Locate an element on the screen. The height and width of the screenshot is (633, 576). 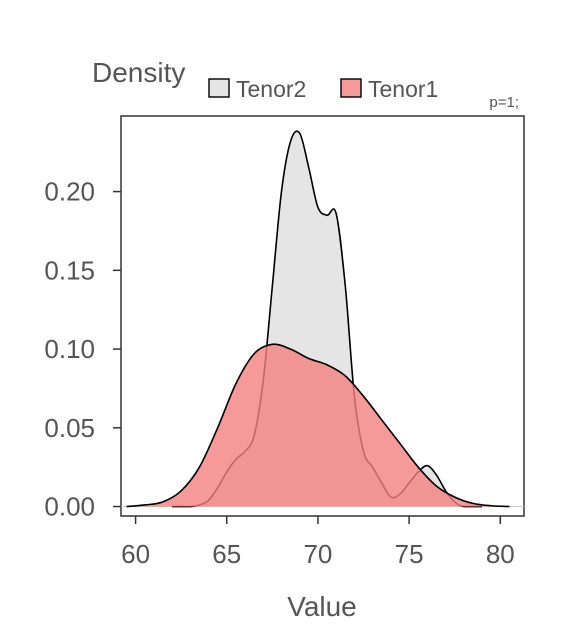
x-axis-title: Value is located at coordinates (322, 606).